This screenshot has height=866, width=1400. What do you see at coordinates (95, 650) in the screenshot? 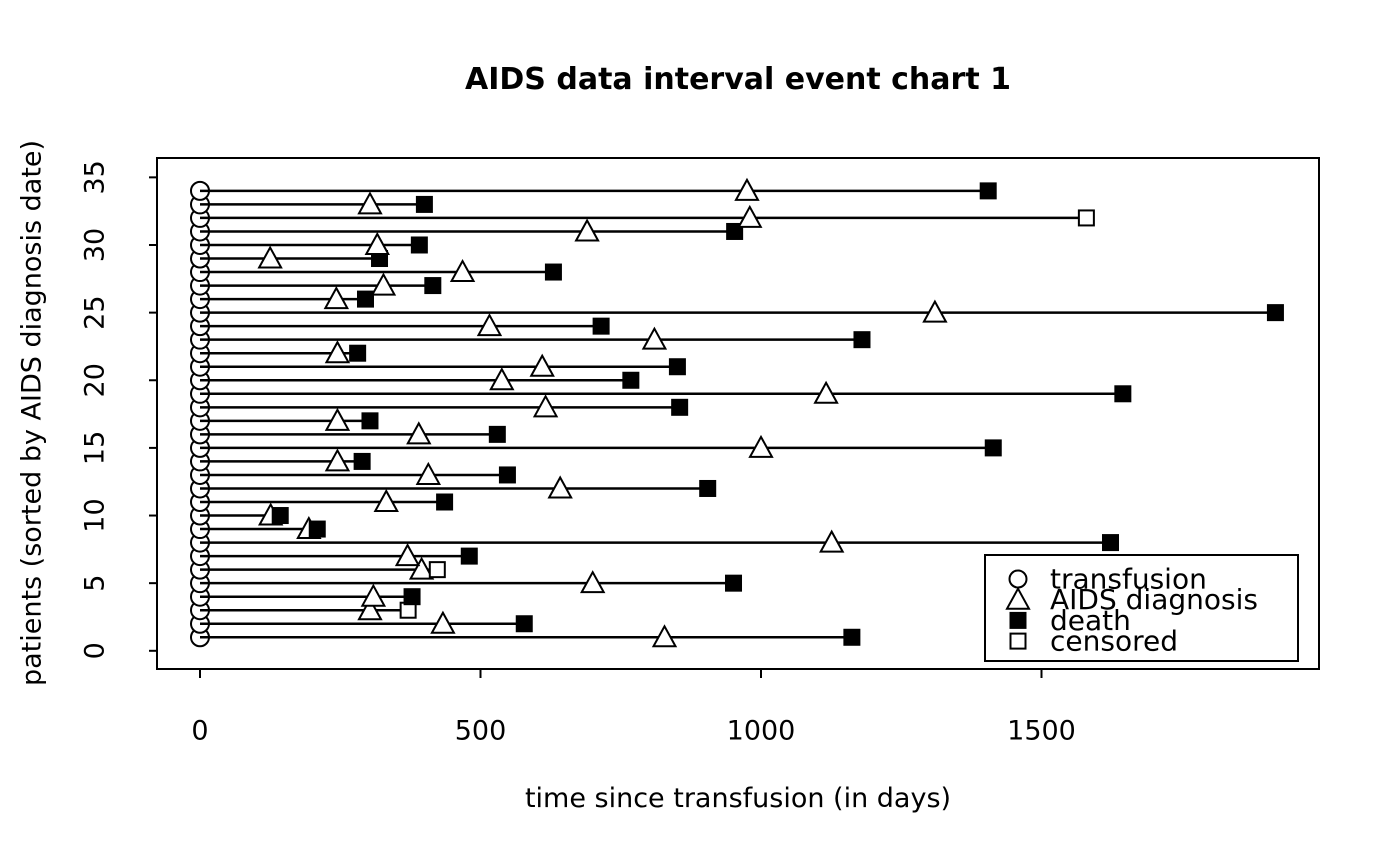
I see `y-tick-label: 0` at bounding box center [95, 650].